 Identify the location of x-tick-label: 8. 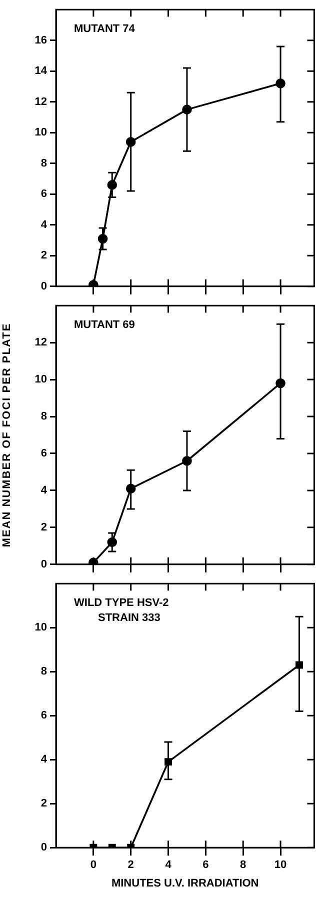
(243, 865).